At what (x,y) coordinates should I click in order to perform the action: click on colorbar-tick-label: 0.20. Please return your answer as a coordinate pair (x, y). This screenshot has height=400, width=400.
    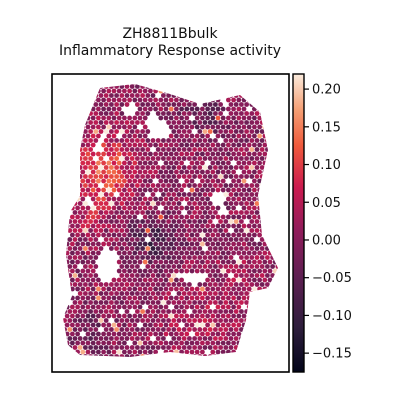
    Looking at the image, I should click on (326, 90).